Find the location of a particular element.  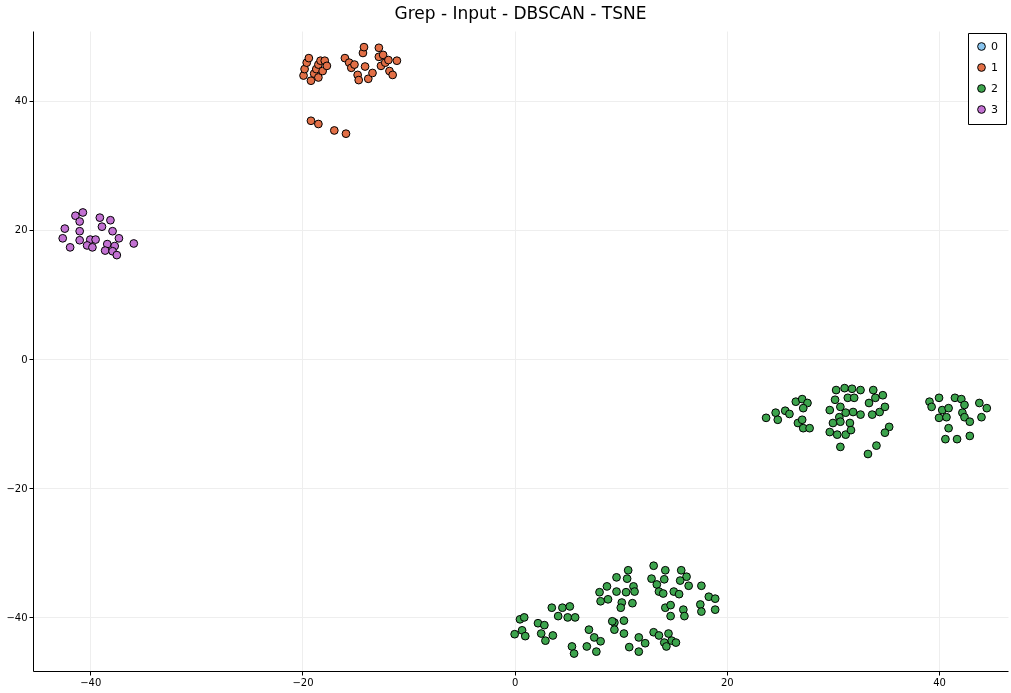

chart-title: Grep - Input - DBSCAN - TSNE is located at coordinates (520, 13).